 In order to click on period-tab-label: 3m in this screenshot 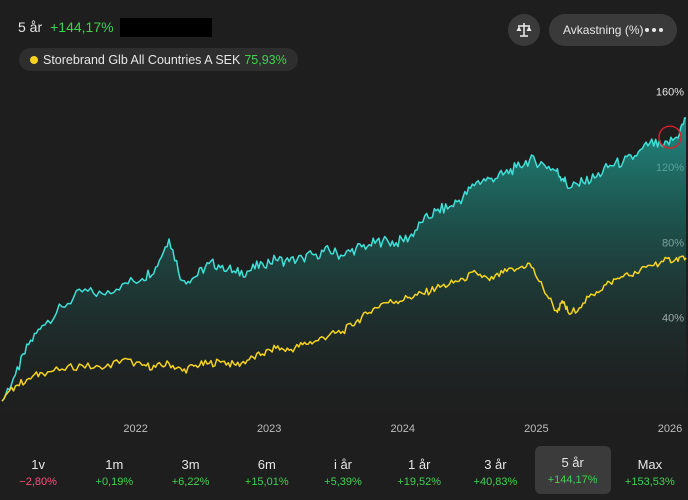, I will do `click(190, 464)`.